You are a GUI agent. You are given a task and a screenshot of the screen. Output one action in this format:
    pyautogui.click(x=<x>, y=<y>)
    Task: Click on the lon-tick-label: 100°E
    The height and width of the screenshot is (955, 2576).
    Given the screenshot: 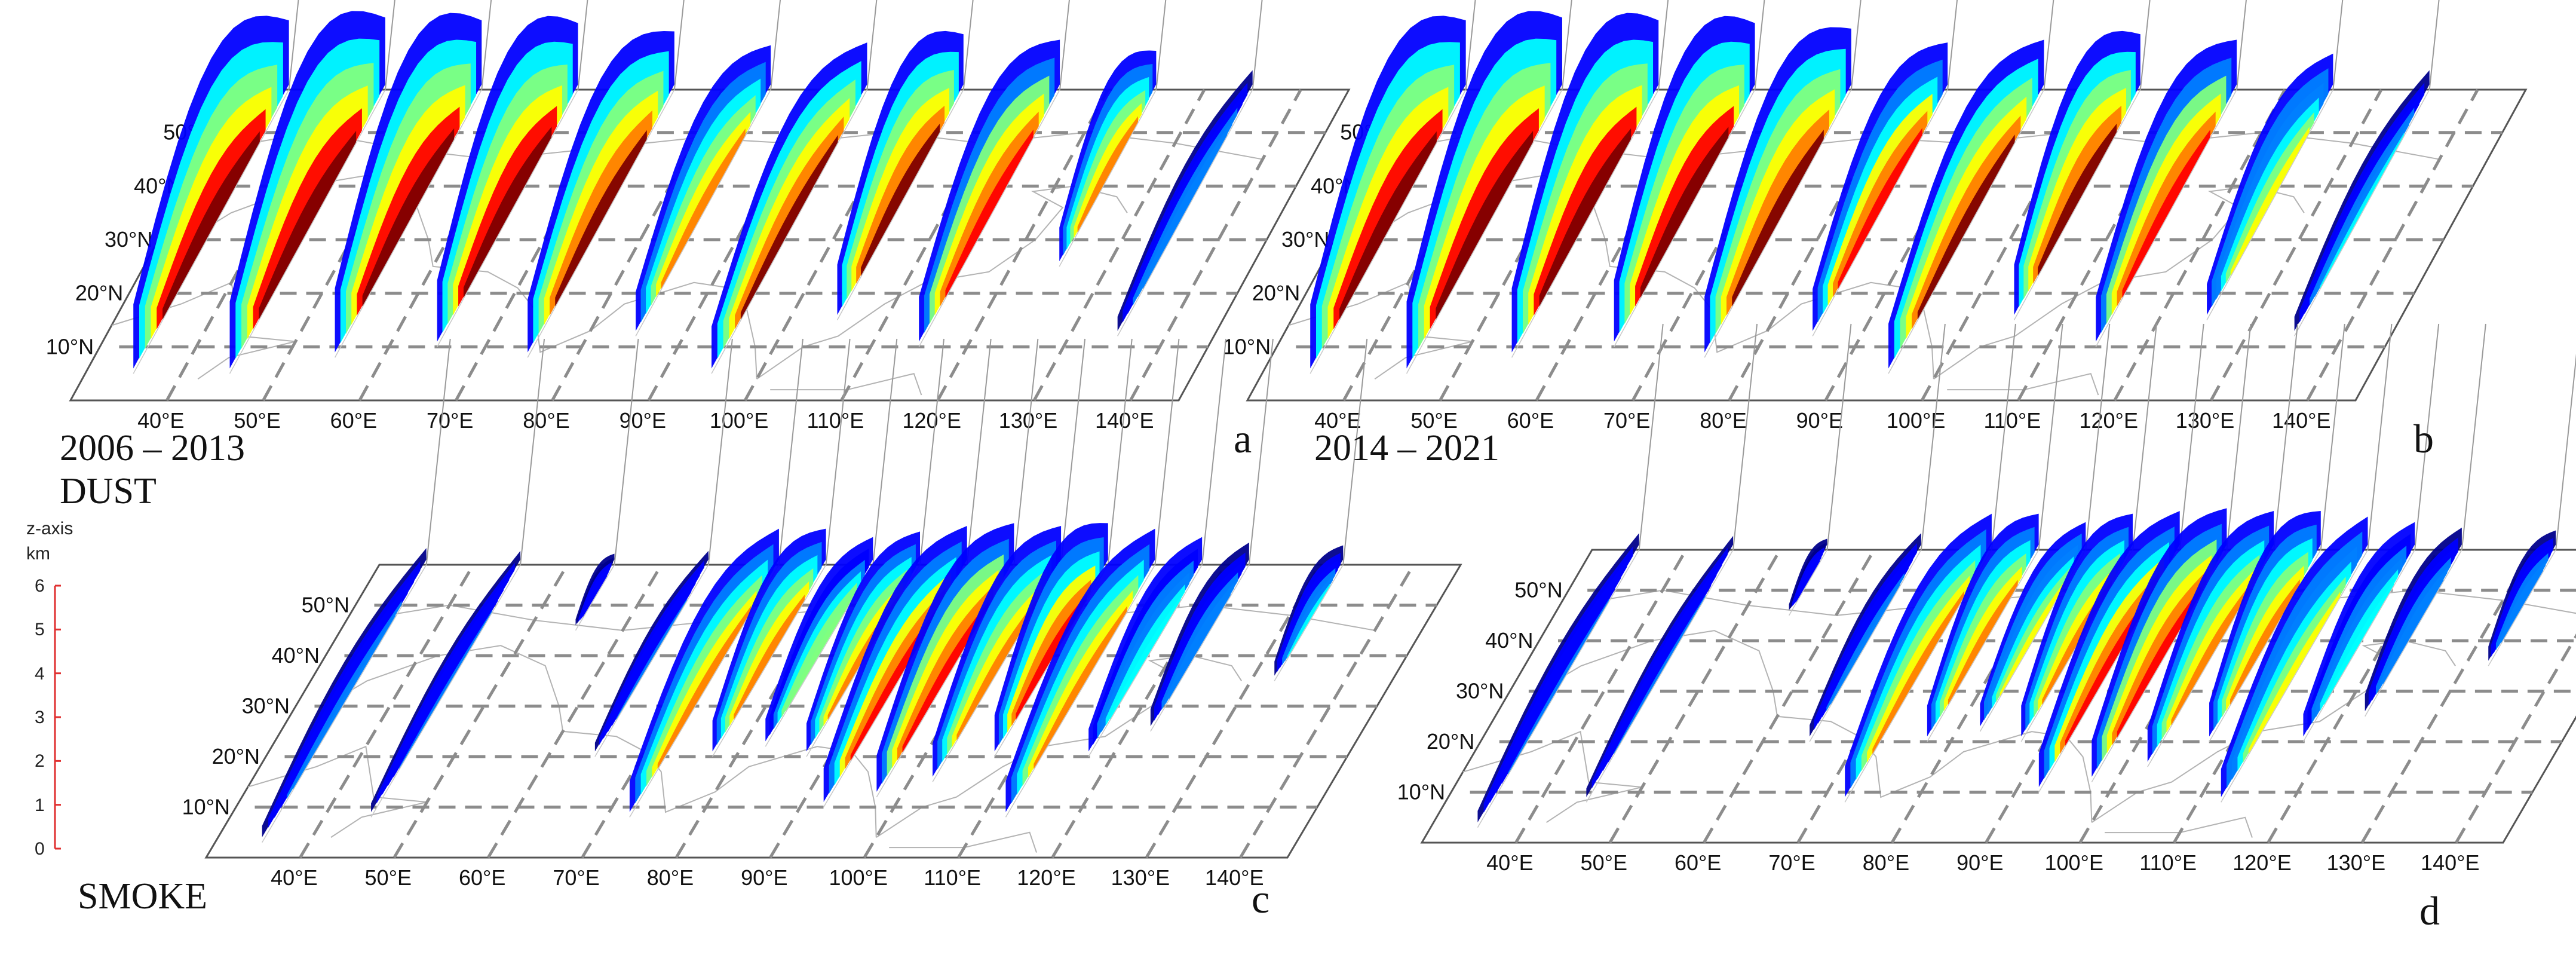 What is the action you would take?
    pyautogui.click(x=739, y=420)
    